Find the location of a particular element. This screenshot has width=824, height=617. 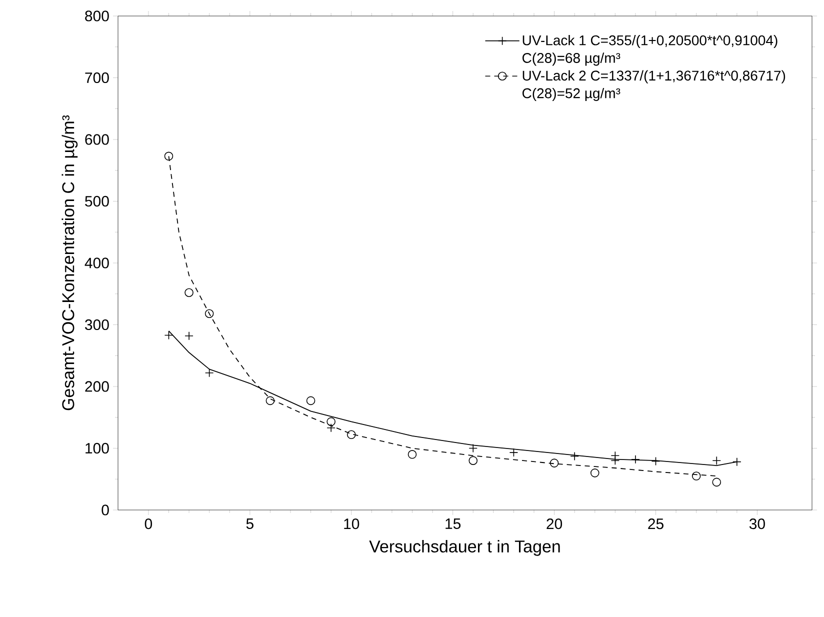

y-tick-label: 400 is located at coordinates (96, 263).